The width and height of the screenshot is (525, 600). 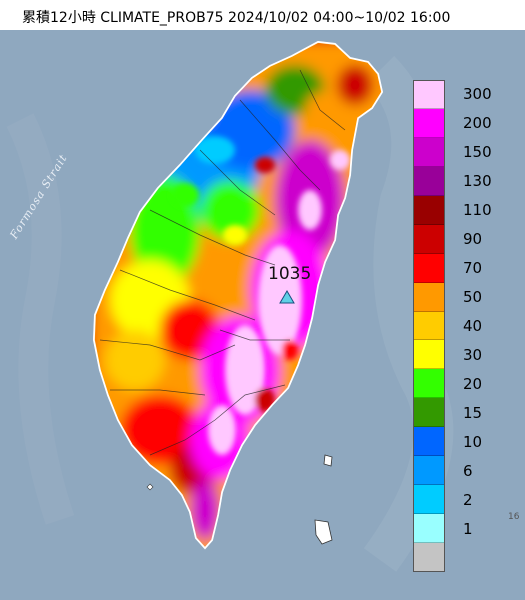 What do you see at coordinates (477, 210) in the screenshot?
I see `legend-label: 110` at bounding box center [477, 210].